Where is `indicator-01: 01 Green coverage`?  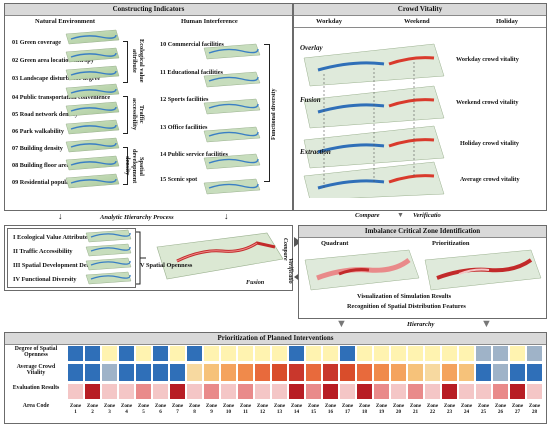
indicator-01: 01 Green coverage is located at coordinates (37, 42).